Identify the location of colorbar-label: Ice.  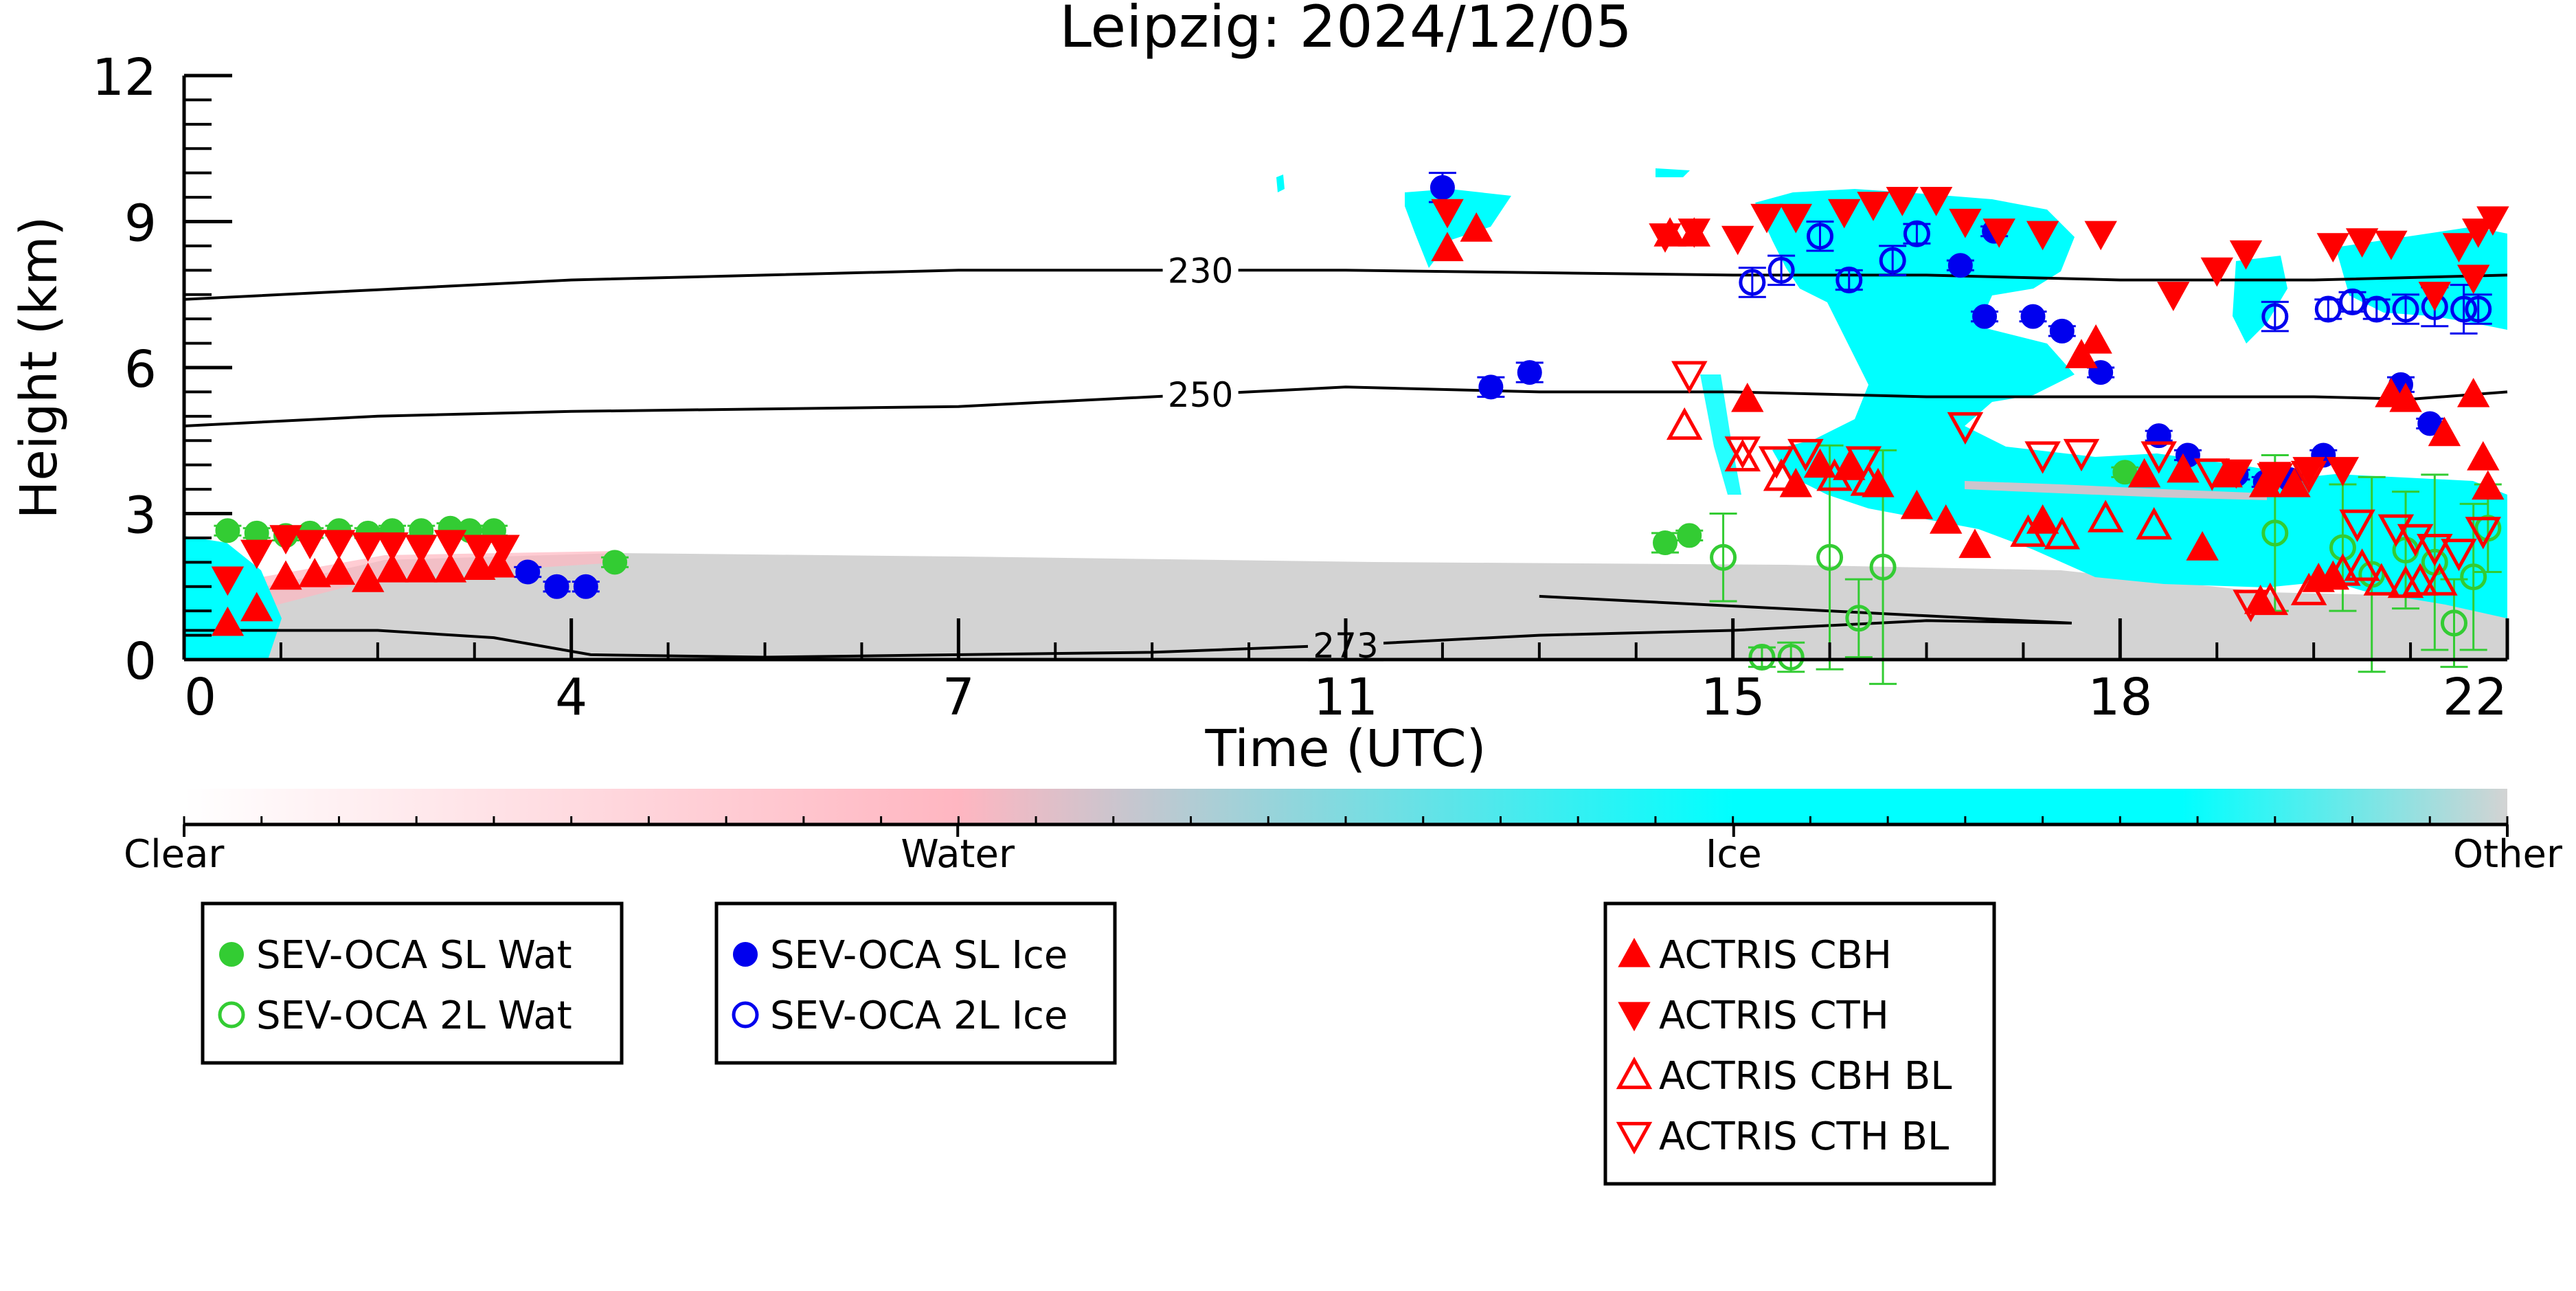
(1734, 854).